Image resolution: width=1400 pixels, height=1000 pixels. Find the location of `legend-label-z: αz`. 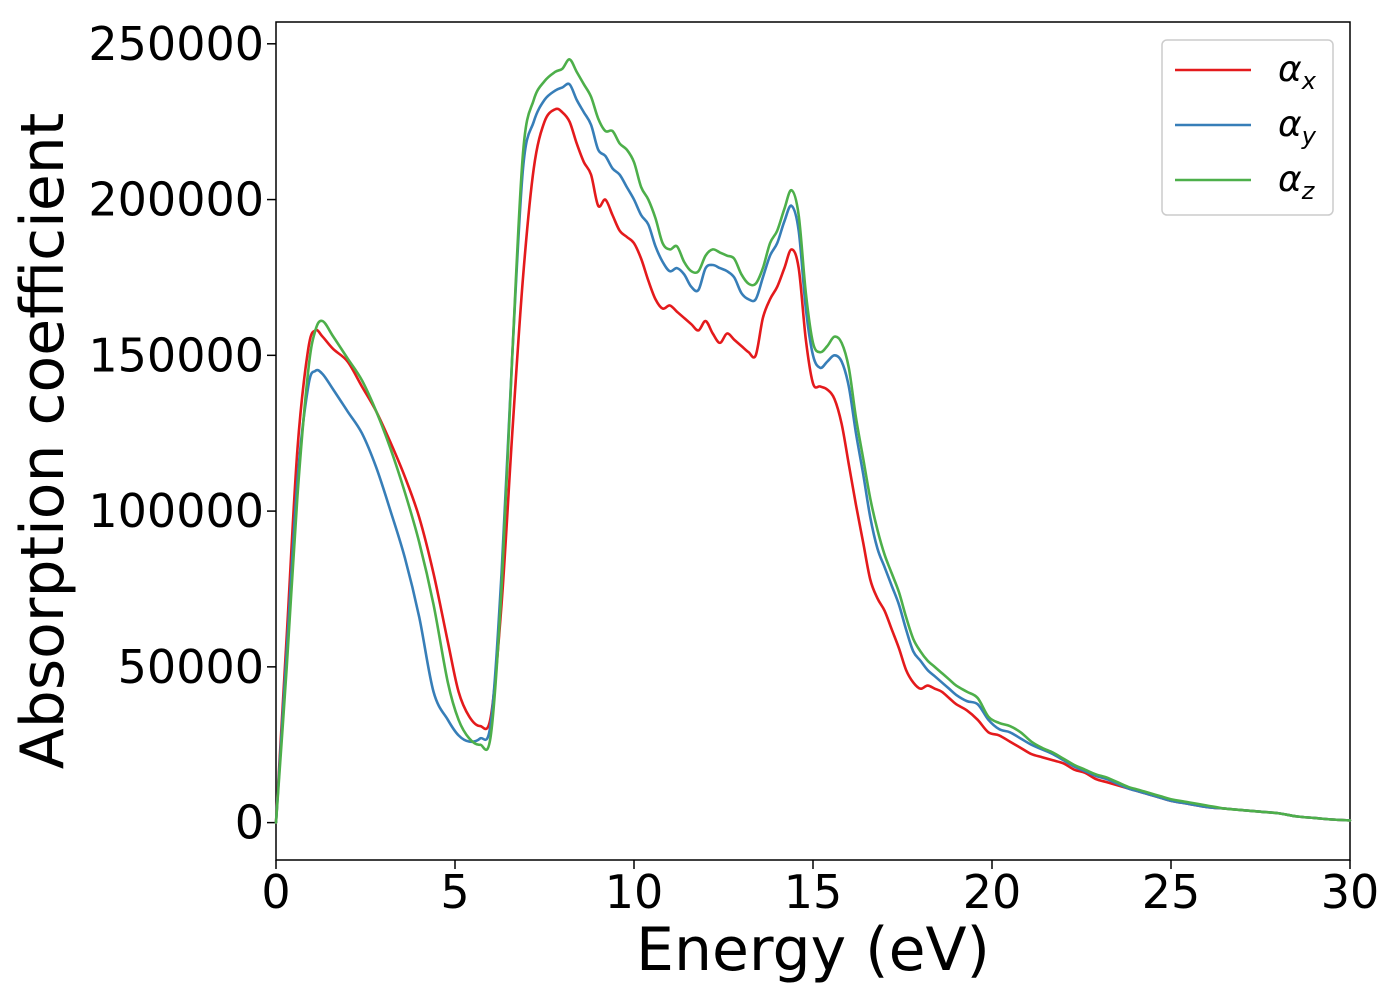

legend-label-z: αz is located at coordinates (1297, 182).